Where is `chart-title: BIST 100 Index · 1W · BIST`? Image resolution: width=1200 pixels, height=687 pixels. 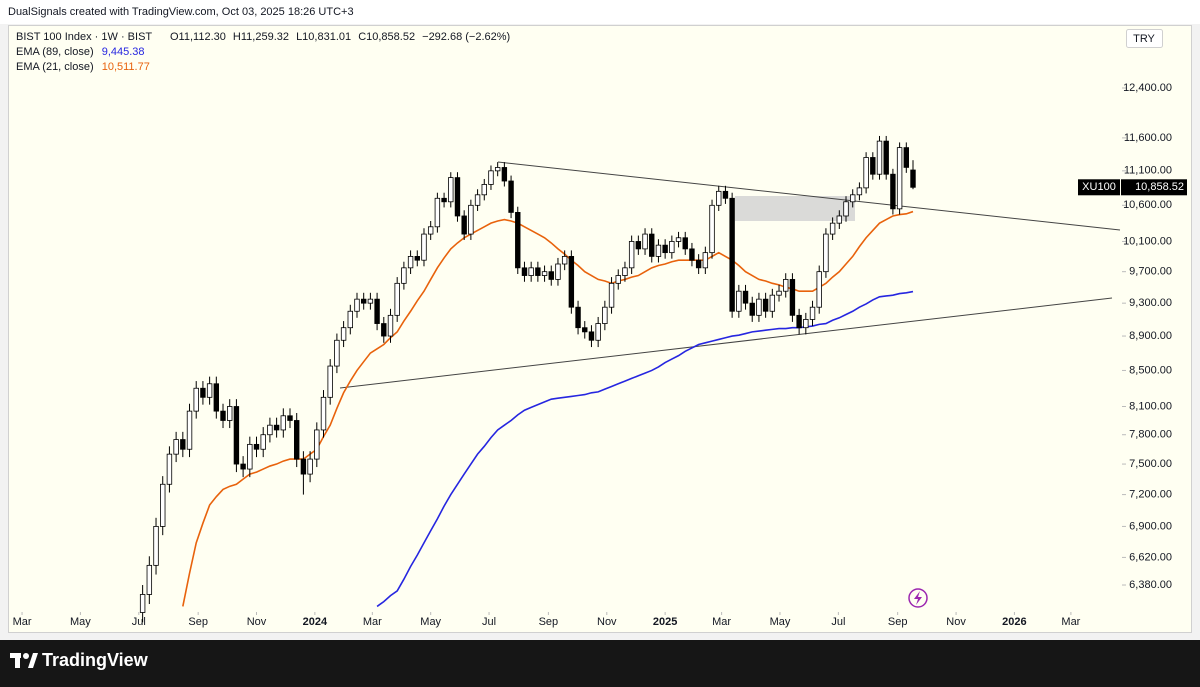
chart-title: BIST 100 Index · 1W · BIST is located at coordinates (84, 37).